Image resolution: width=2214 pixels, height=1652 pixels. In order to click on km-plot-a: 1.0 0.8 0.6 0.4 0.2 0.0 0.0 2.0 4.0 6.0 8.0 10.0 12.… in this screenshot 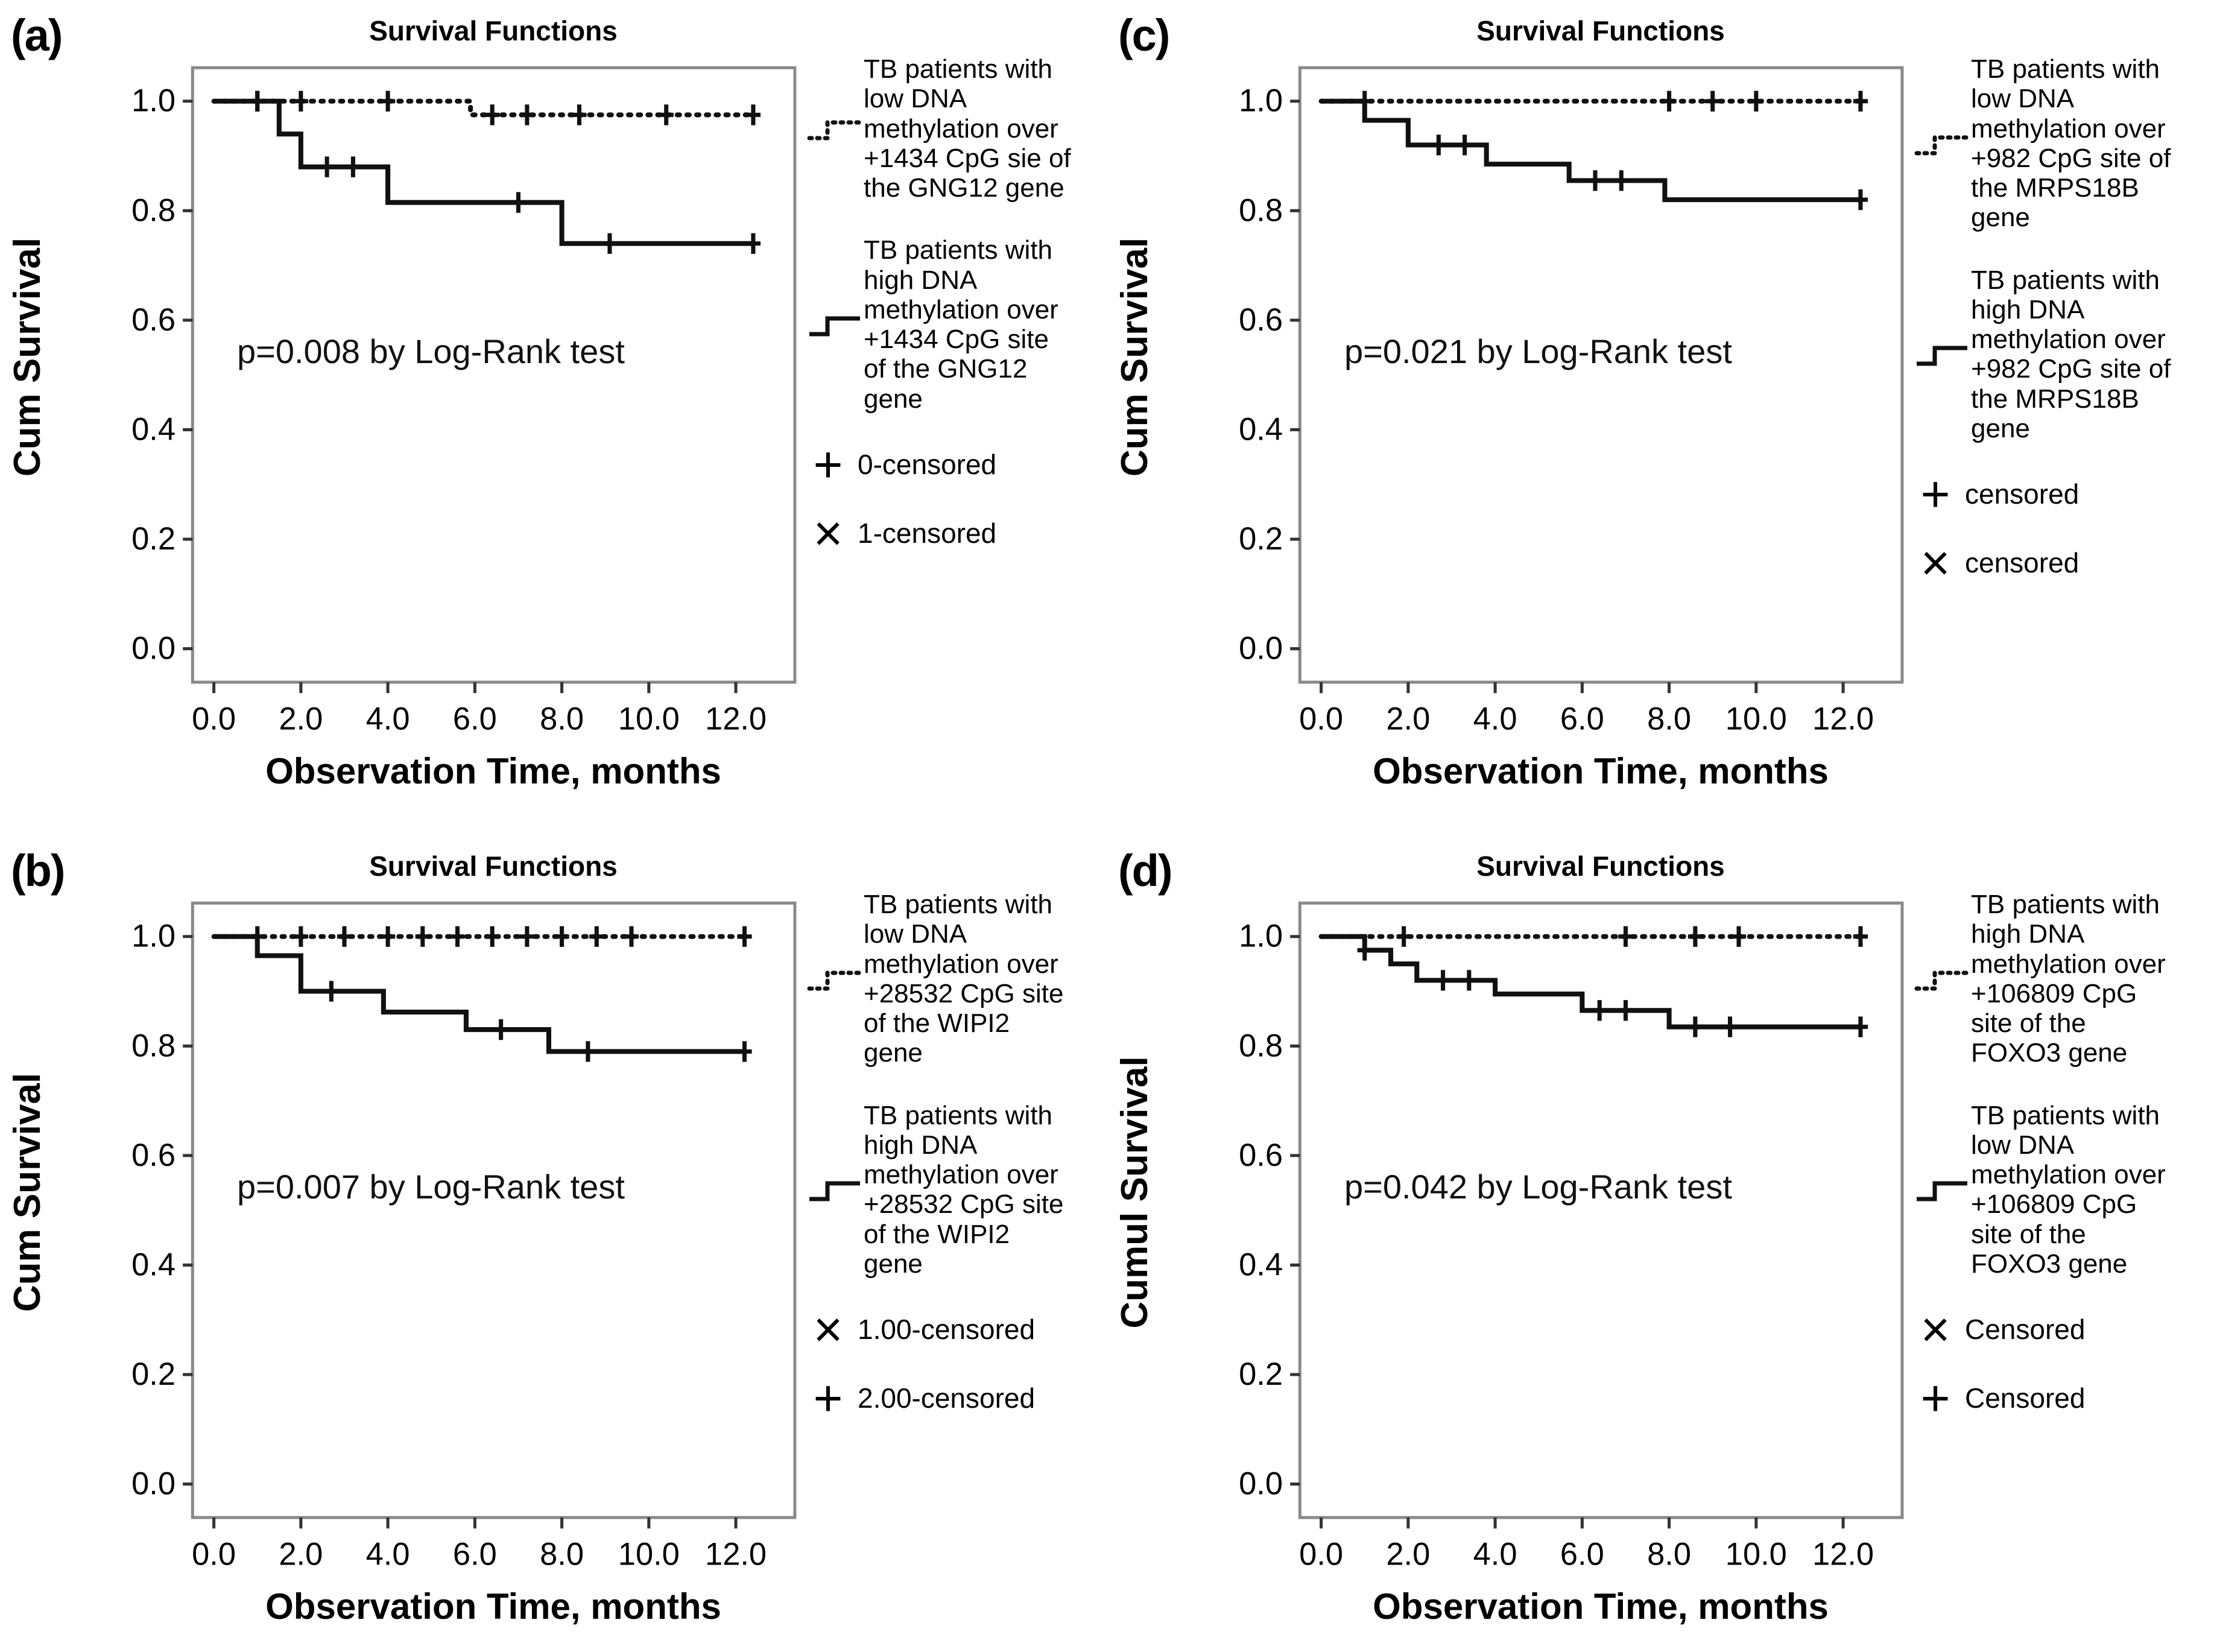, I will do `click(464, 401)`.